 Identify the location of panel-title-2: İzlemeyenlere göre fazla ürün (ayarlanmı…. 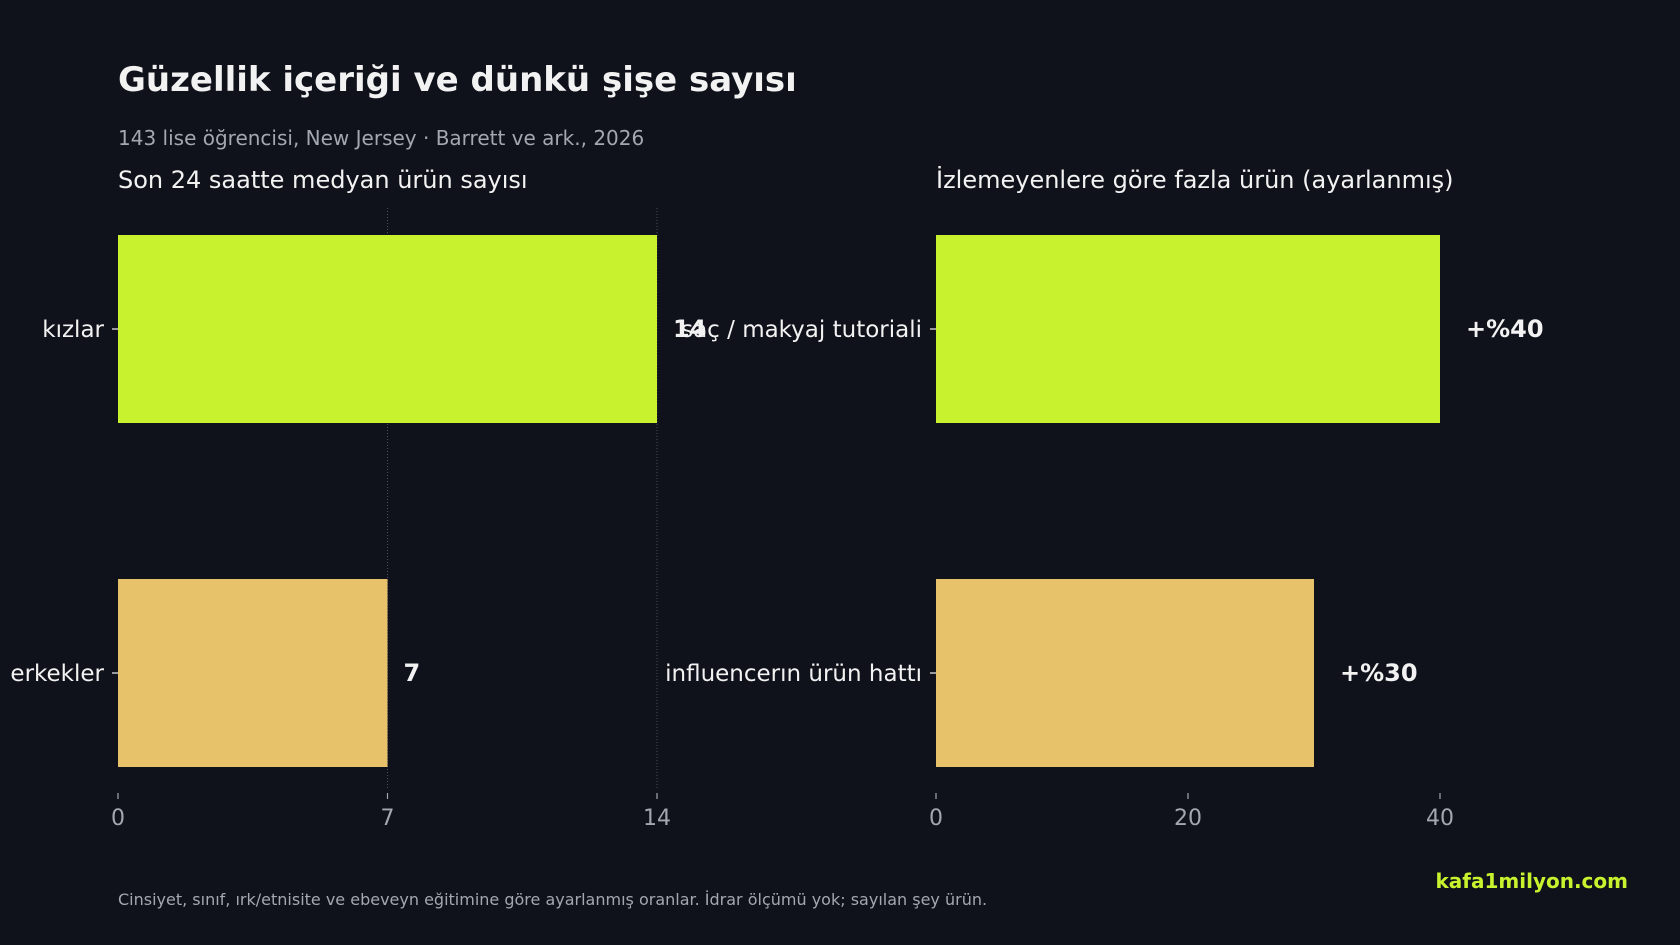
(1195, 179).